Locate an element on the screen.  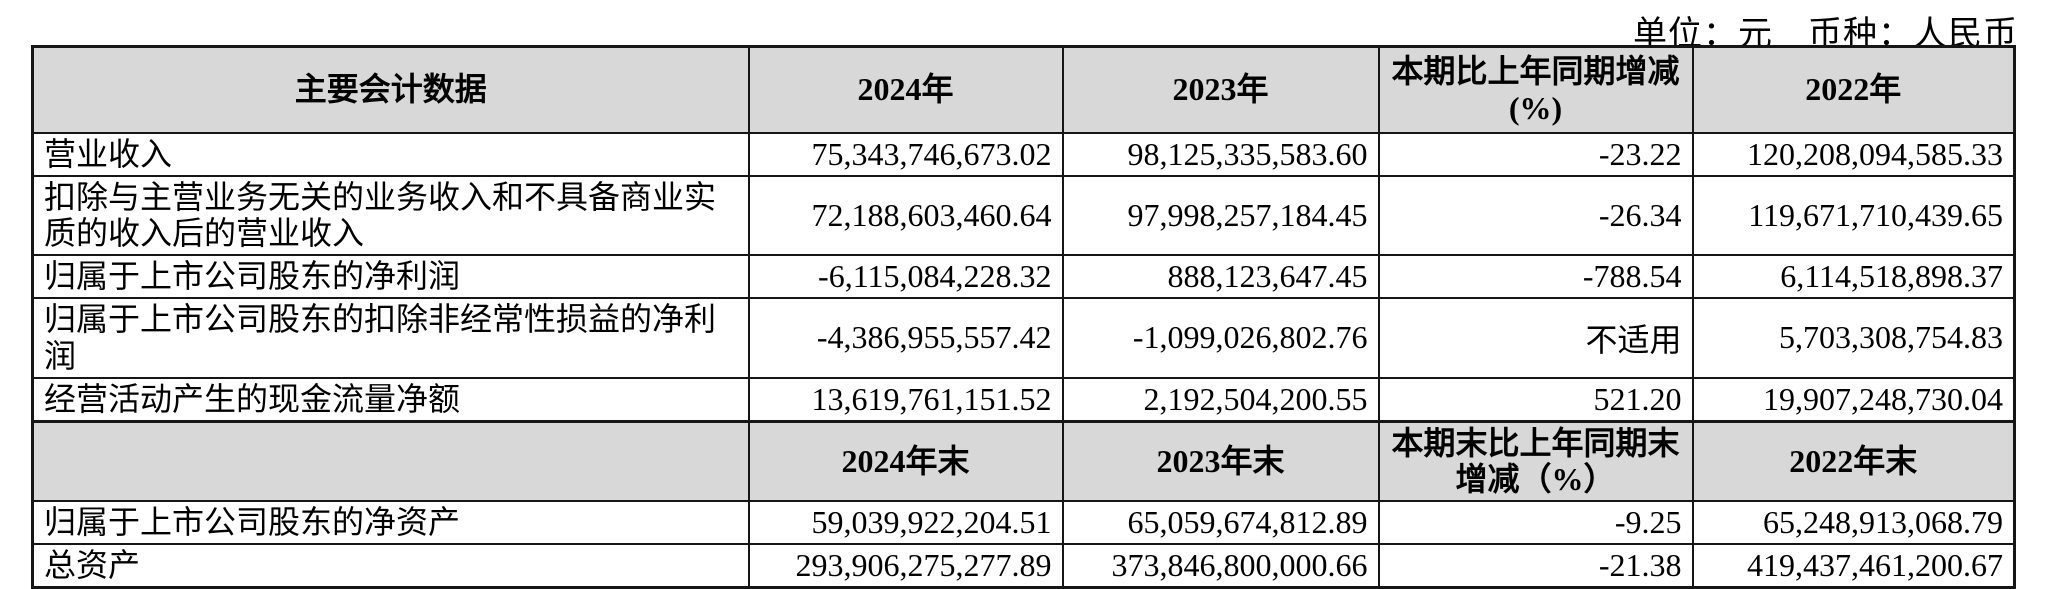
value-change: -26.34 is located at coordinates (1535, 215).